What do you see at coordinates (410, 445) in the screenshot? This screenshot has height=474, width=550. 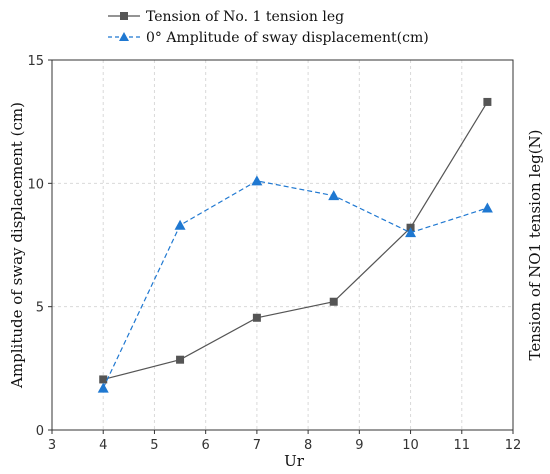 I see `x-tick-label: 10` at bounding box center [410, 445].